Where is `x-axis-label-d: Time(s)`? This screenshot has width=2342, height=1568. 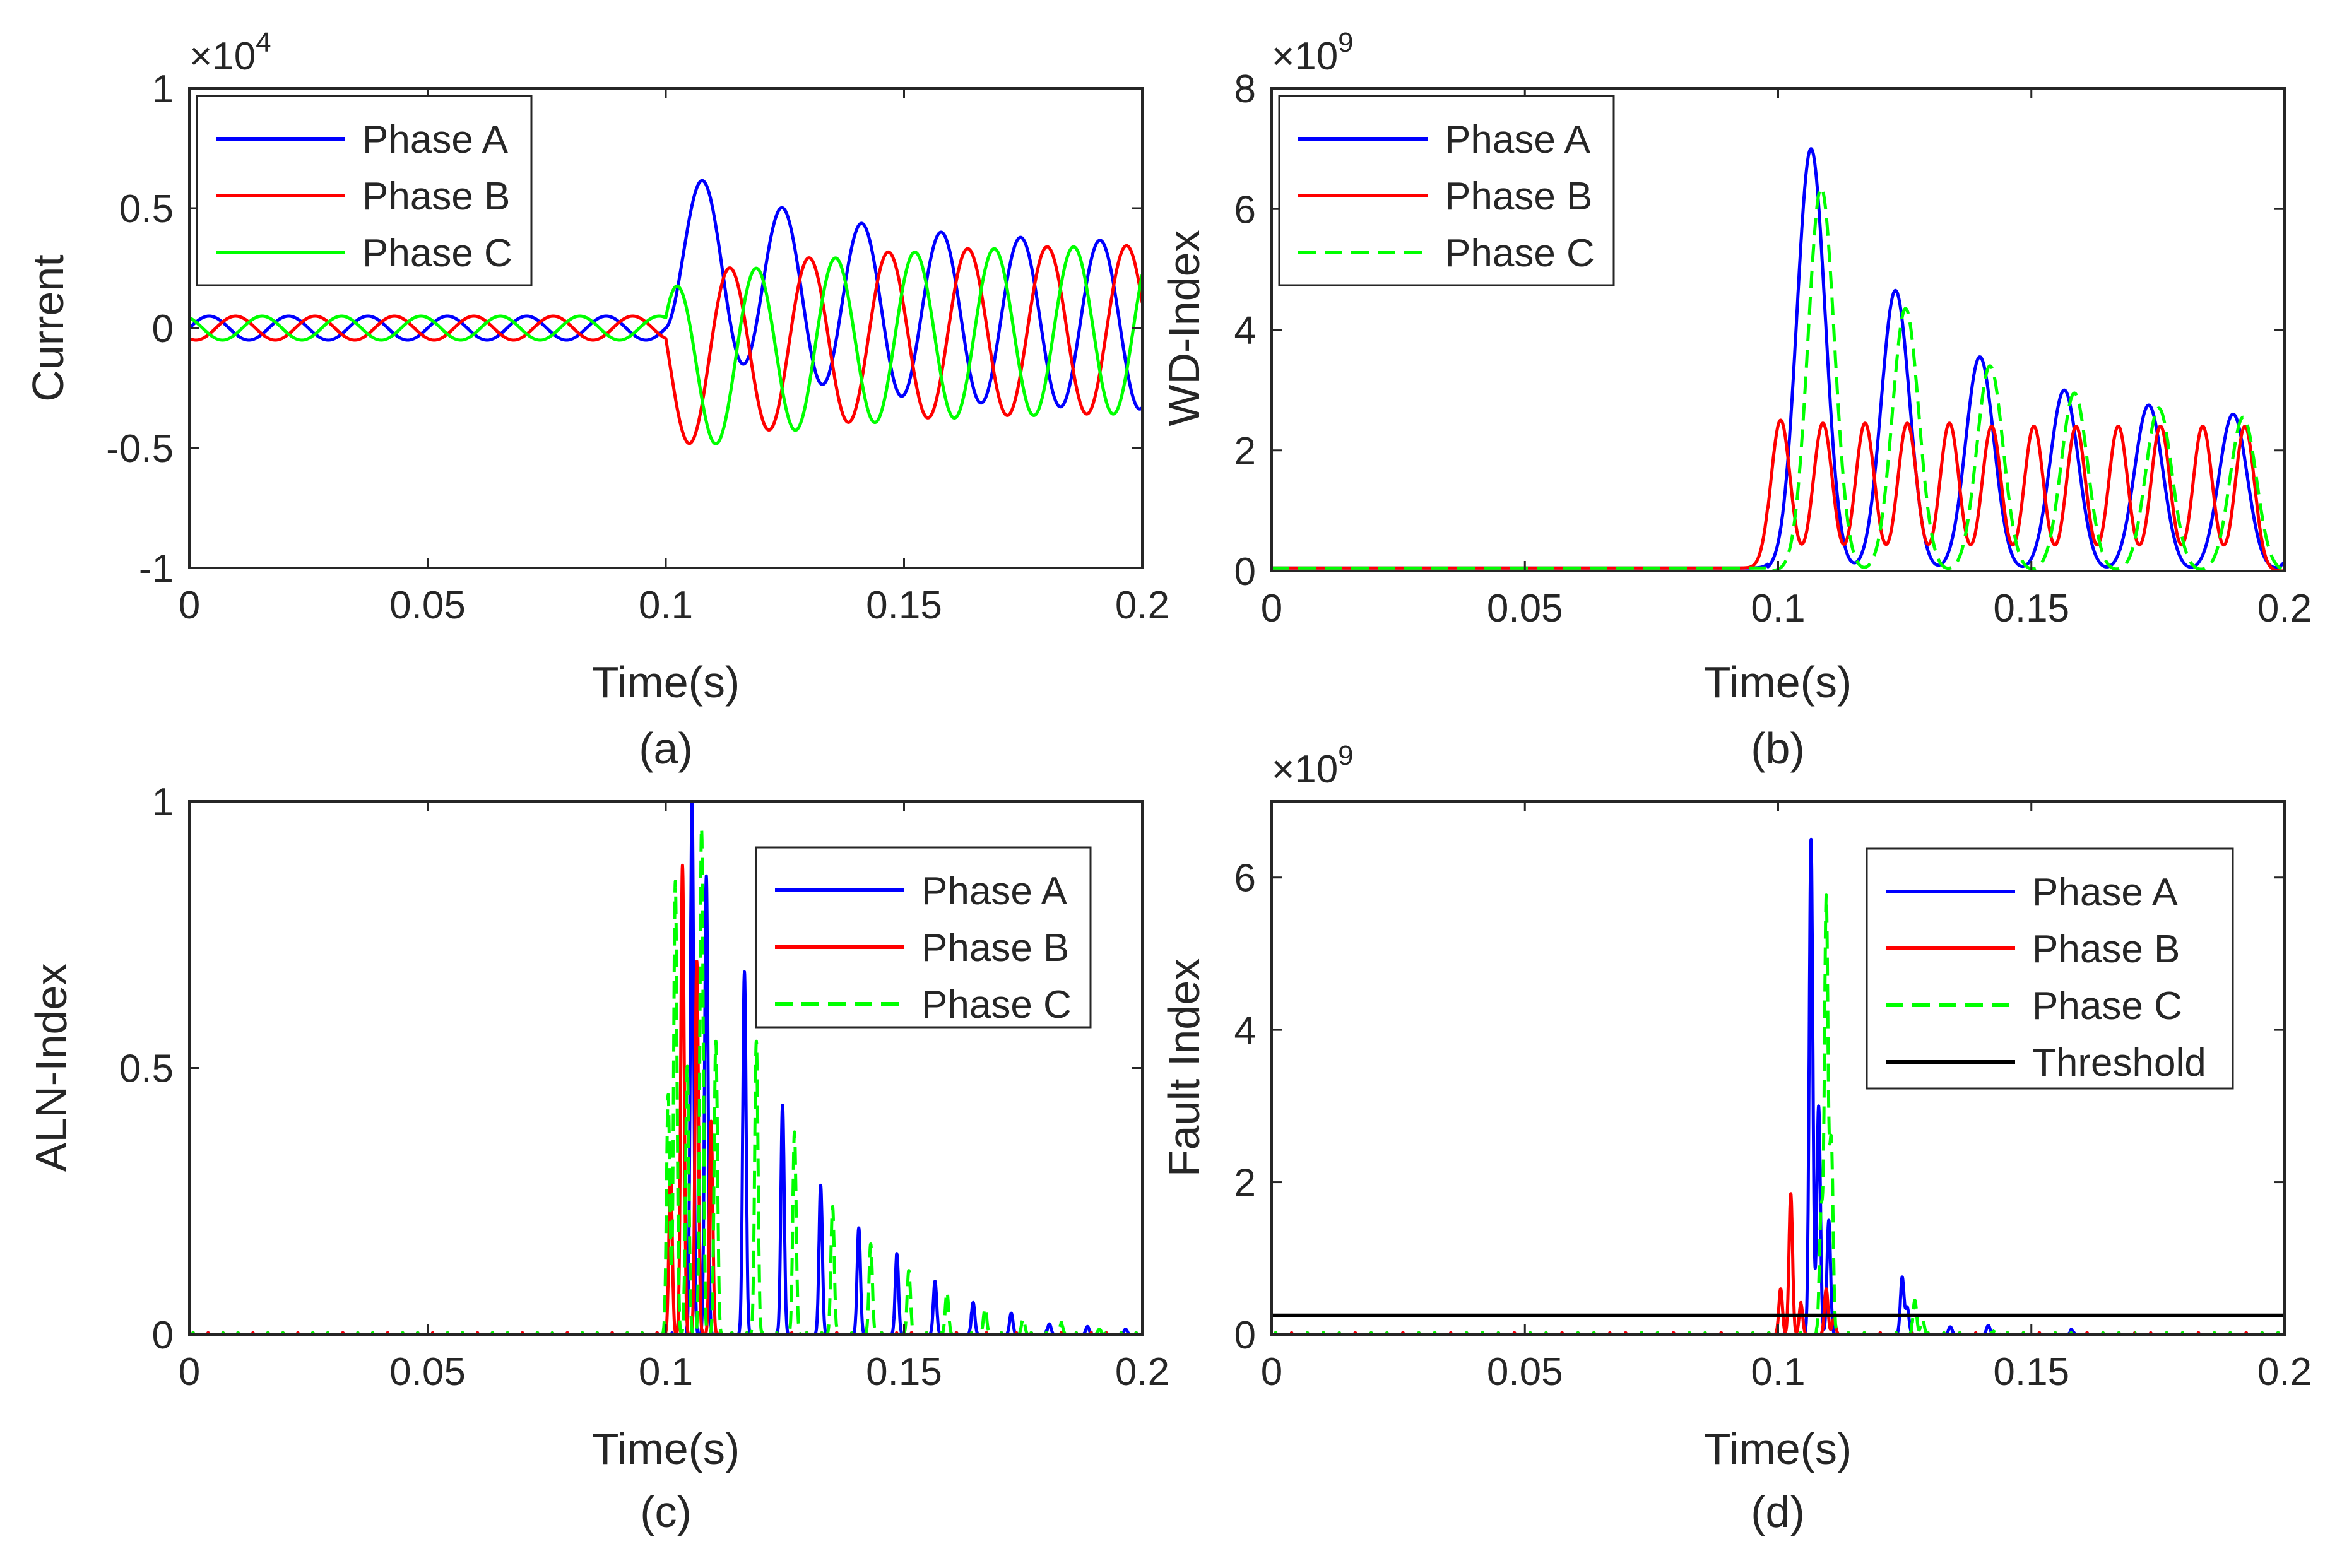 x-axis-label-d: Time(s) is located at coordinates (1778, 1448).